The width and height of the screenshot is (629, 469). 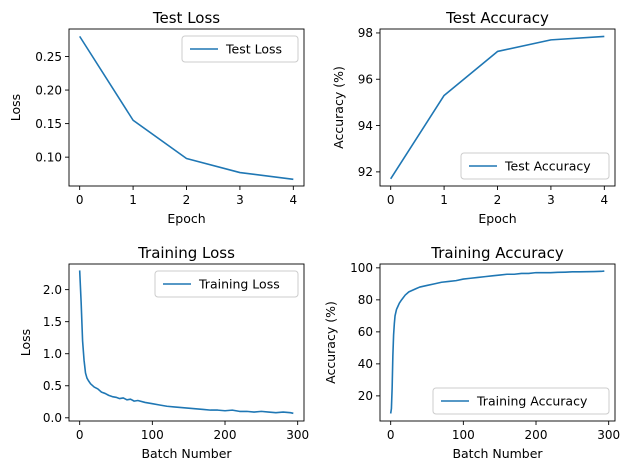 What do you see at coordinates (48, 57) in the screenshot?
I see `y-tick-label: 0.25` at bounding box center [48, 57].